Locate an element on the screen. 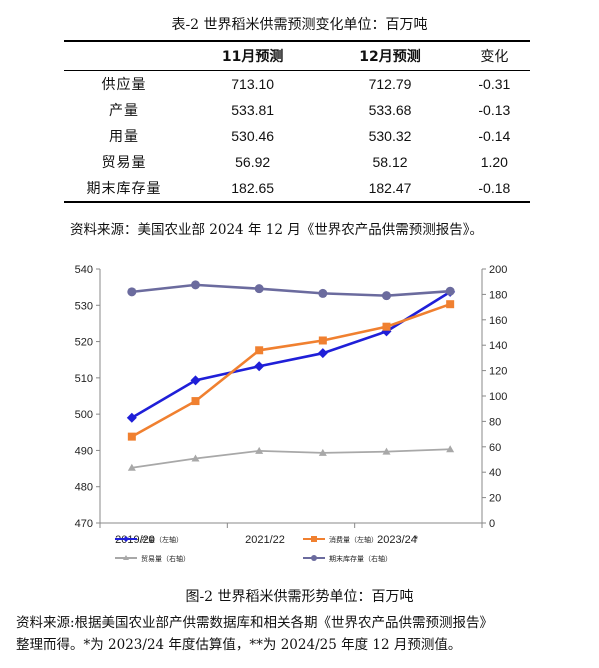 Image resolution: width=599 pixels, height=668 pixels. legend-marker-diamond is located at coordinates (126, 539).